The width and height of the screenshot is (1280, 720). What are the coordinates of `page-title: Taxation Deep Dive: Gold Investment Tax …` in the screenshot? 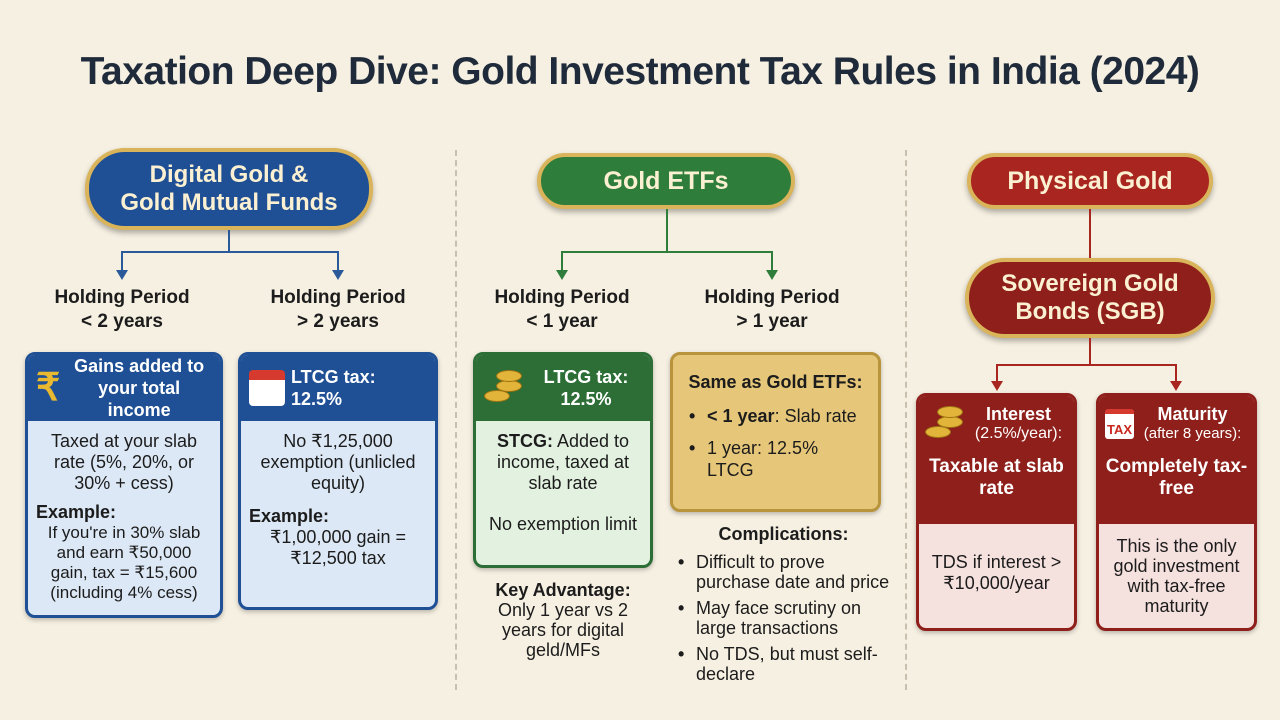 It's located at (640, 71).